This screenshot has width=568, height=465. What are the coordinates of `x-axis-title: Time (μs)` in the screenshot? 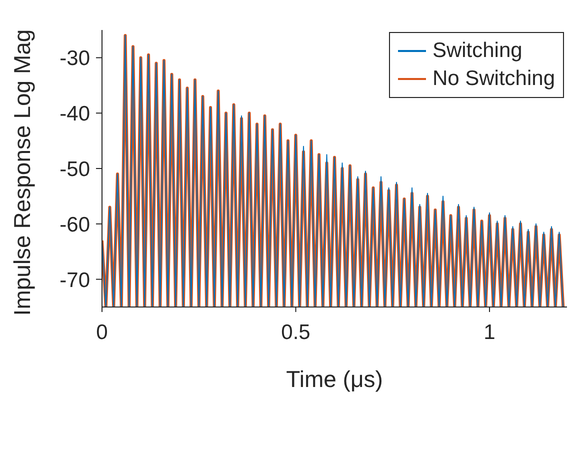 It's located at (334, 379).